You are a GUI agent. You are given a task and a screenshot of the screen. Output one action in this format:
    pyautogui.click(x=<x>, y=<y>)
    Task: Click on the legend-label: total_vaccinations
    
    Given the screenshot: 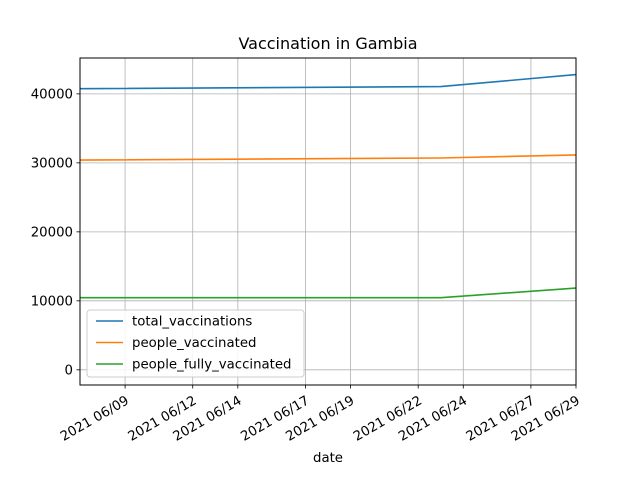 What is the action you would take?
    pyautogui.click(x=192, y=322)
    